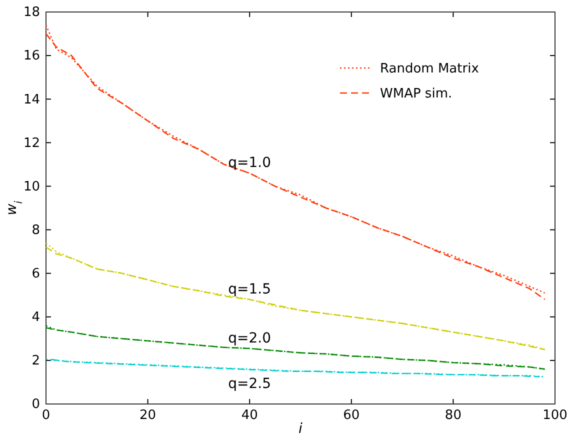  Describe the element at coordinates (250, 338) in the screenshot. I see `annotation: q=2.0` at that location.